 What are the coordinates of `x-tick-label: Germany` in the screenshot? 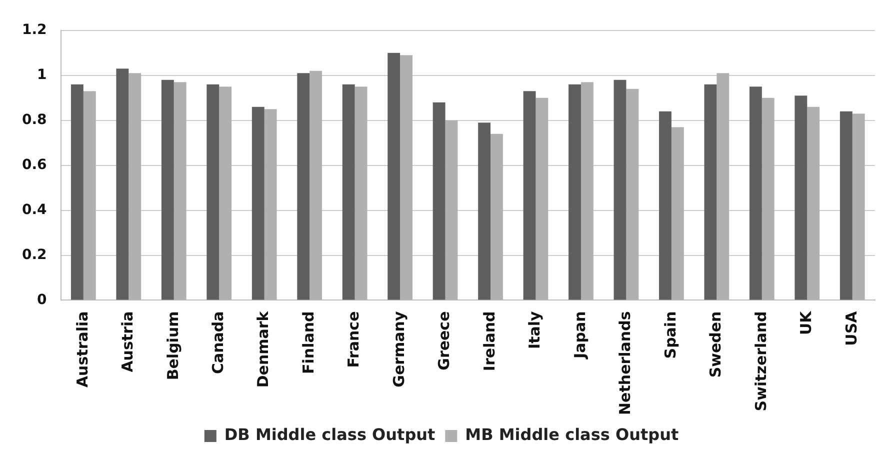 It's located at (399, 349).